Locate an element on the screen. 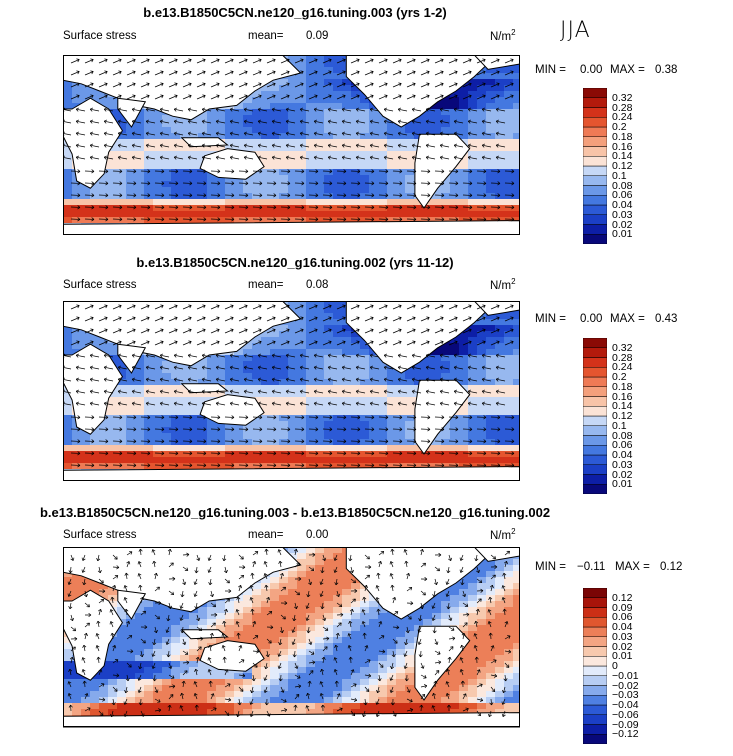  mean-label: mean= is located at coordinates (266, 36).